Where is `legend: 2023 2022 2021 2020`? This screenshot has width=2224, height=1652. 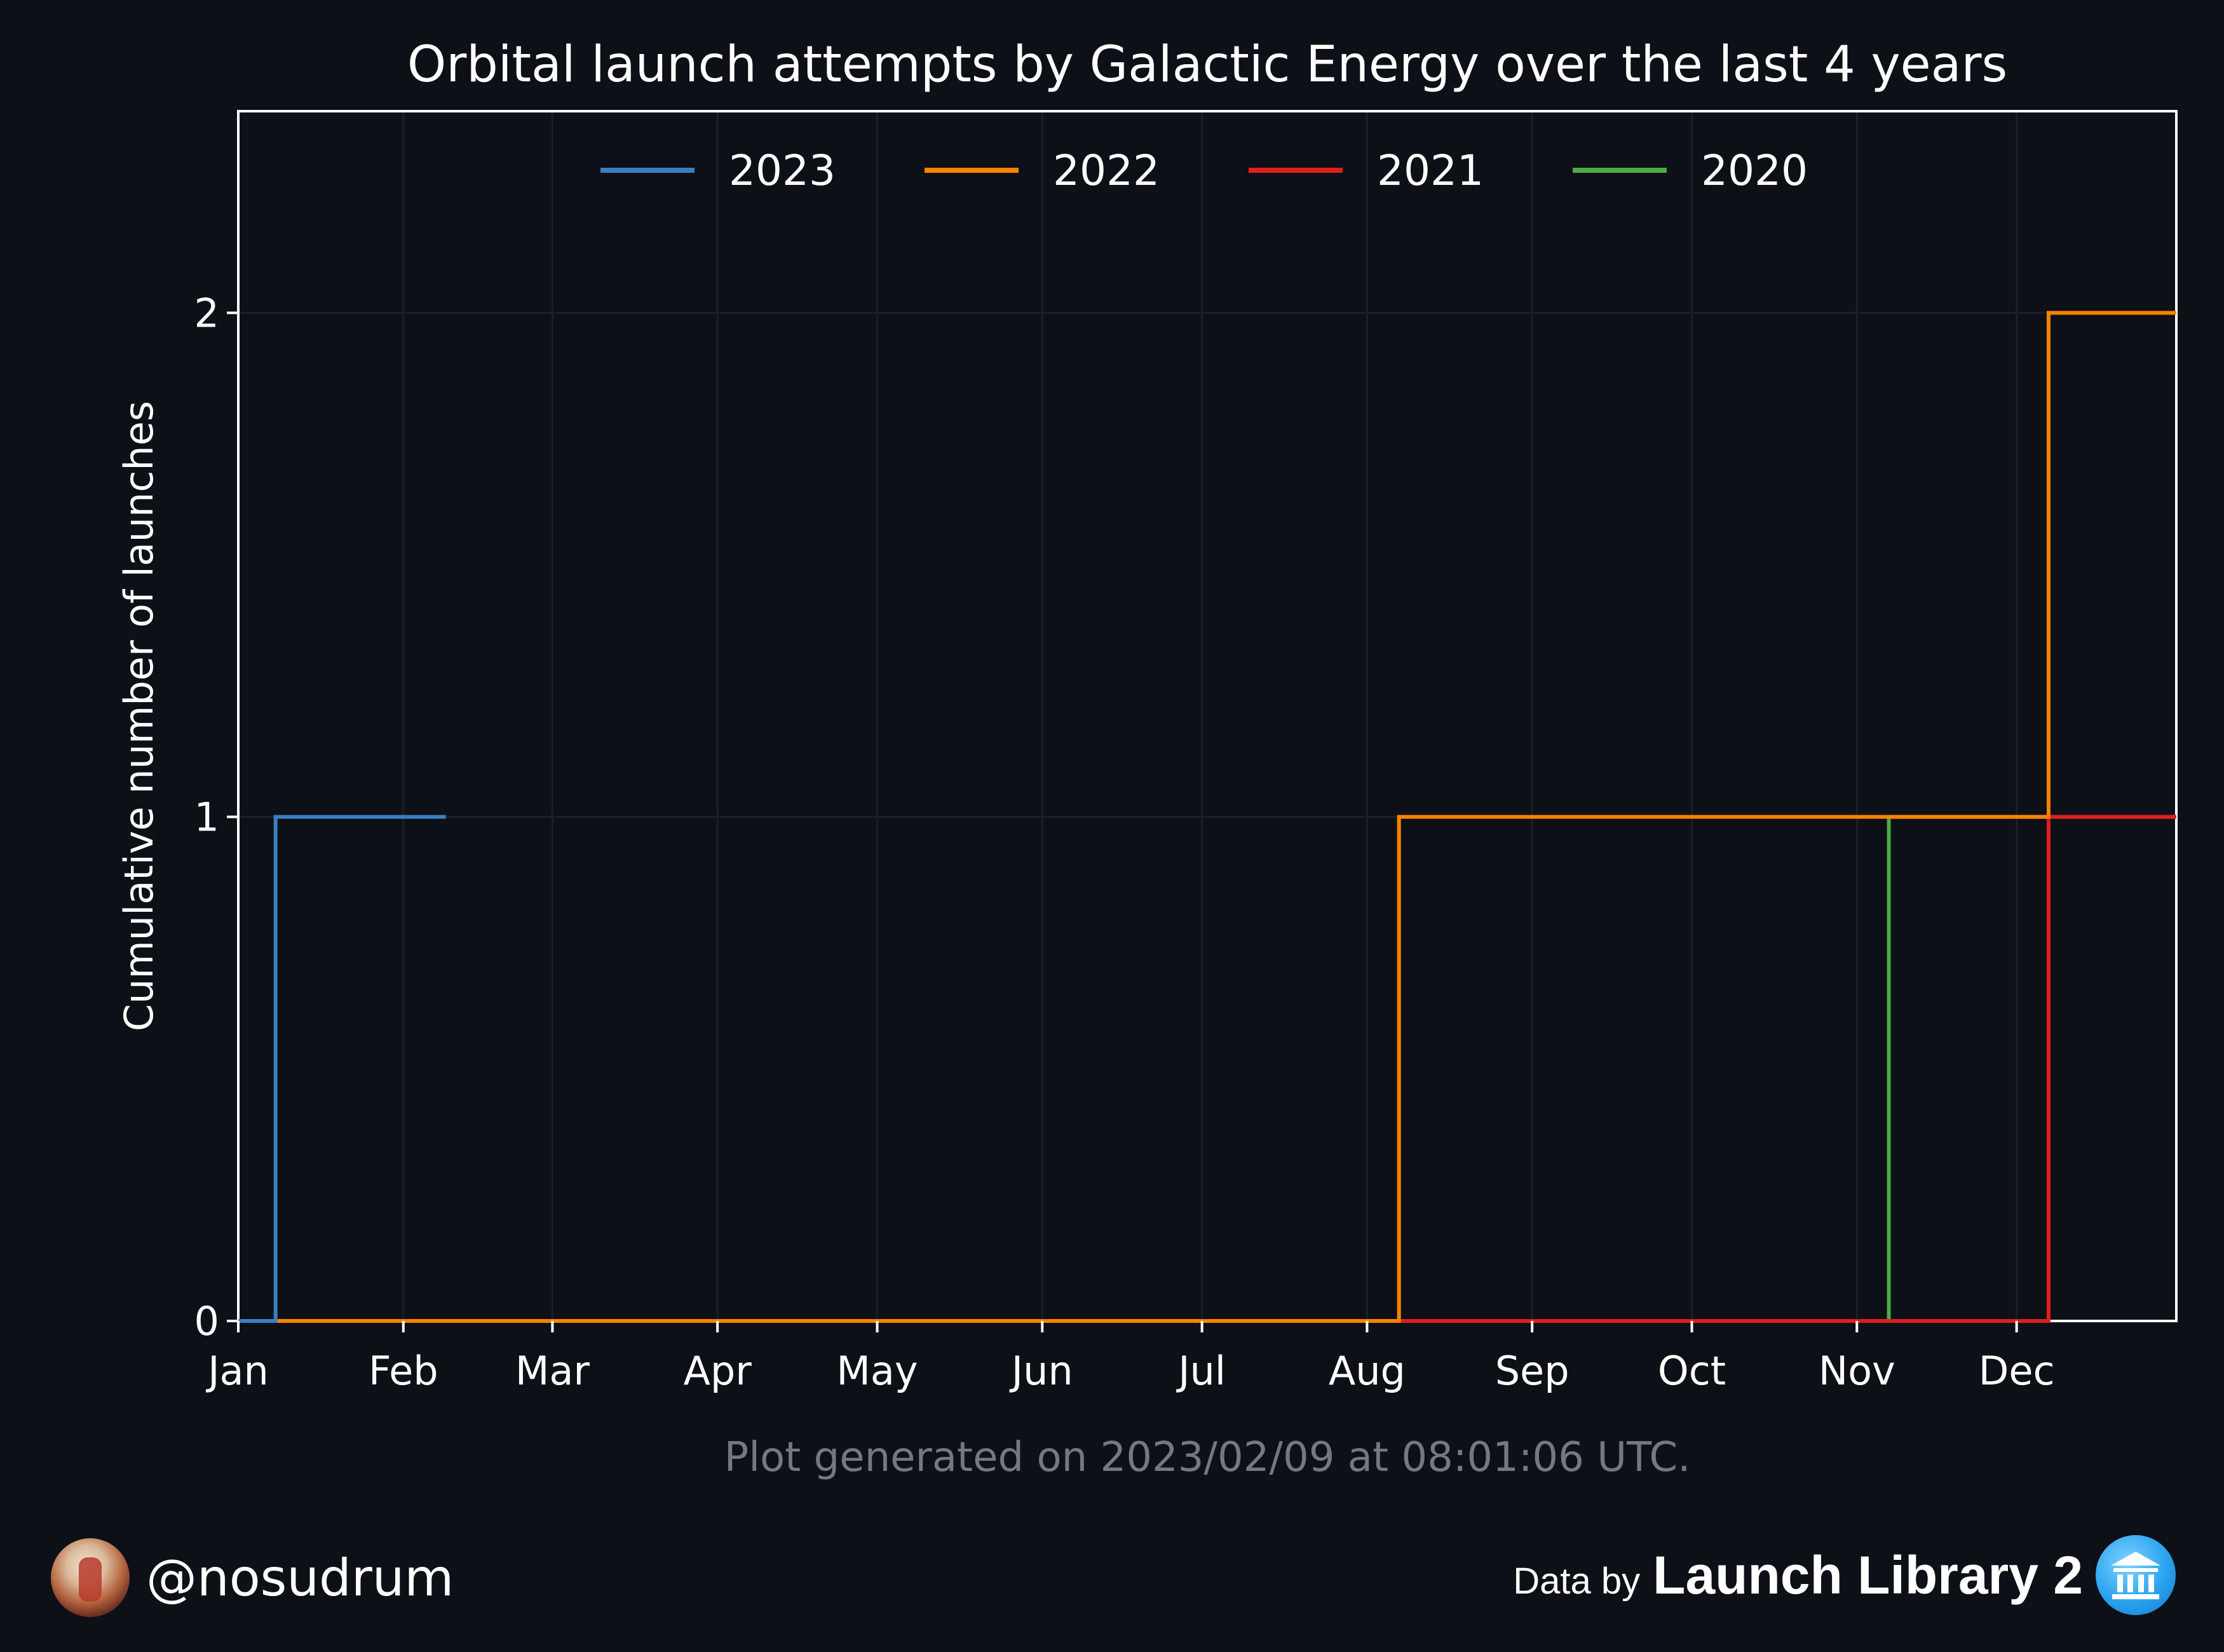 legend: 2023 2022 2021 2020 is located at coordinates (1204, 170).